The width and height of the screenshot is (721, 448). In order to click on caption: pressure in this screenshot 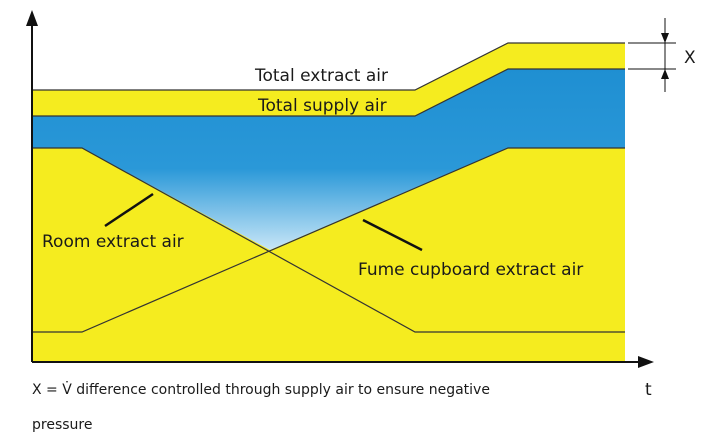, I will do `click(62, 425)`.